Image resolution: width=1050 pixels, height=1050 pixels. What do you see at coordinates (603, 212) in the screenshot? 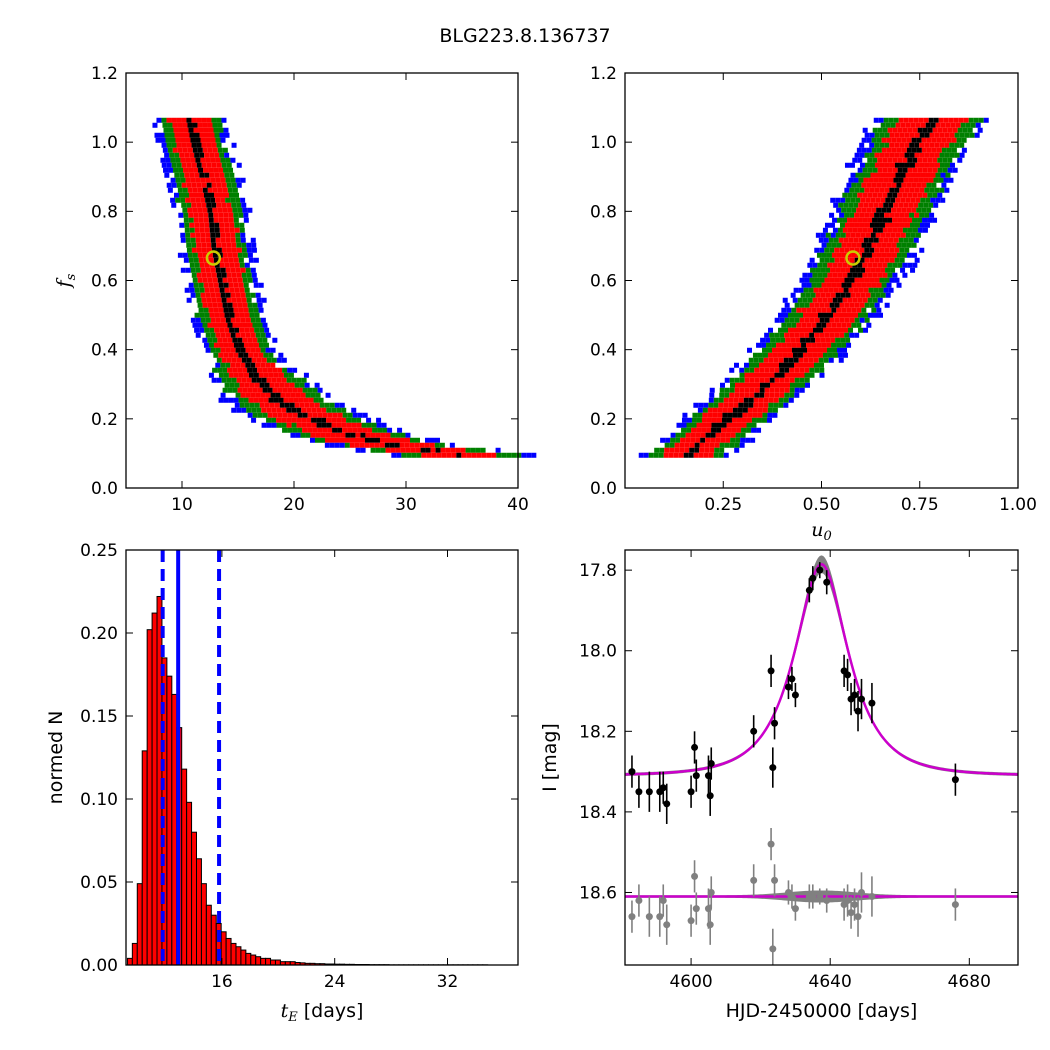
I see `y-tick-label: 0.8` at bounding box center [603, 212].